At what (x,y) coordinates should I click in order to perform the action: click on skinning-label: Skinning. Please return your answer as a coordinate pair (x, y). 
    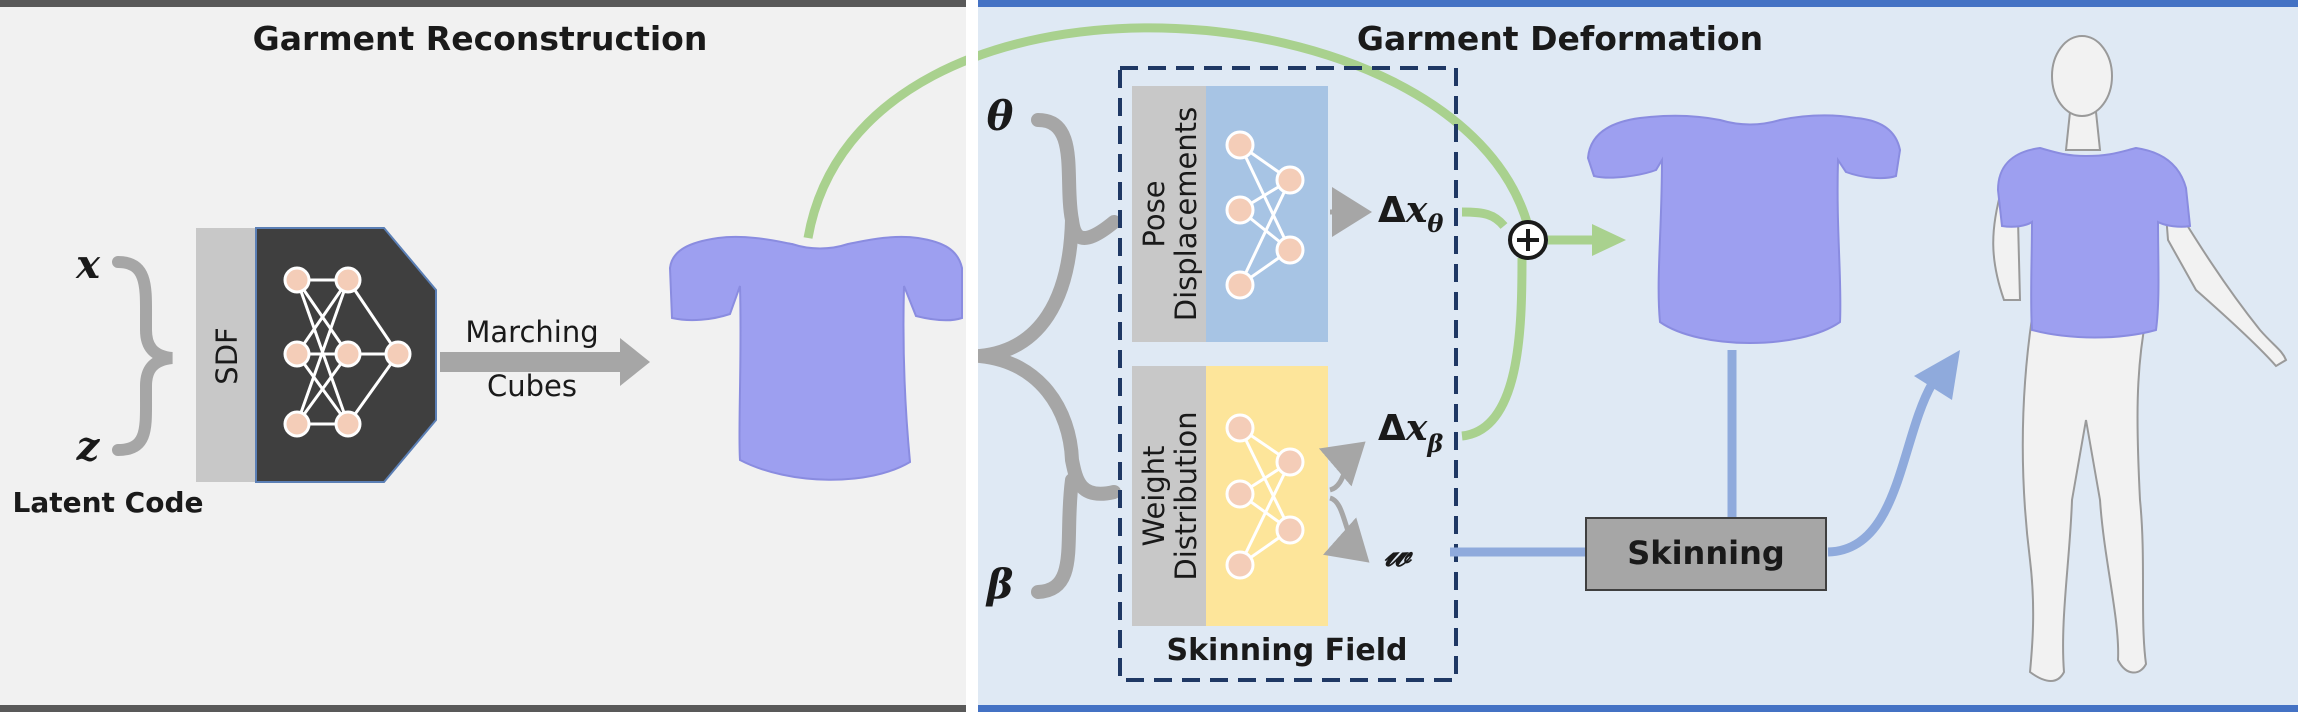
    Looking at the image, I should click on (1706, 553).